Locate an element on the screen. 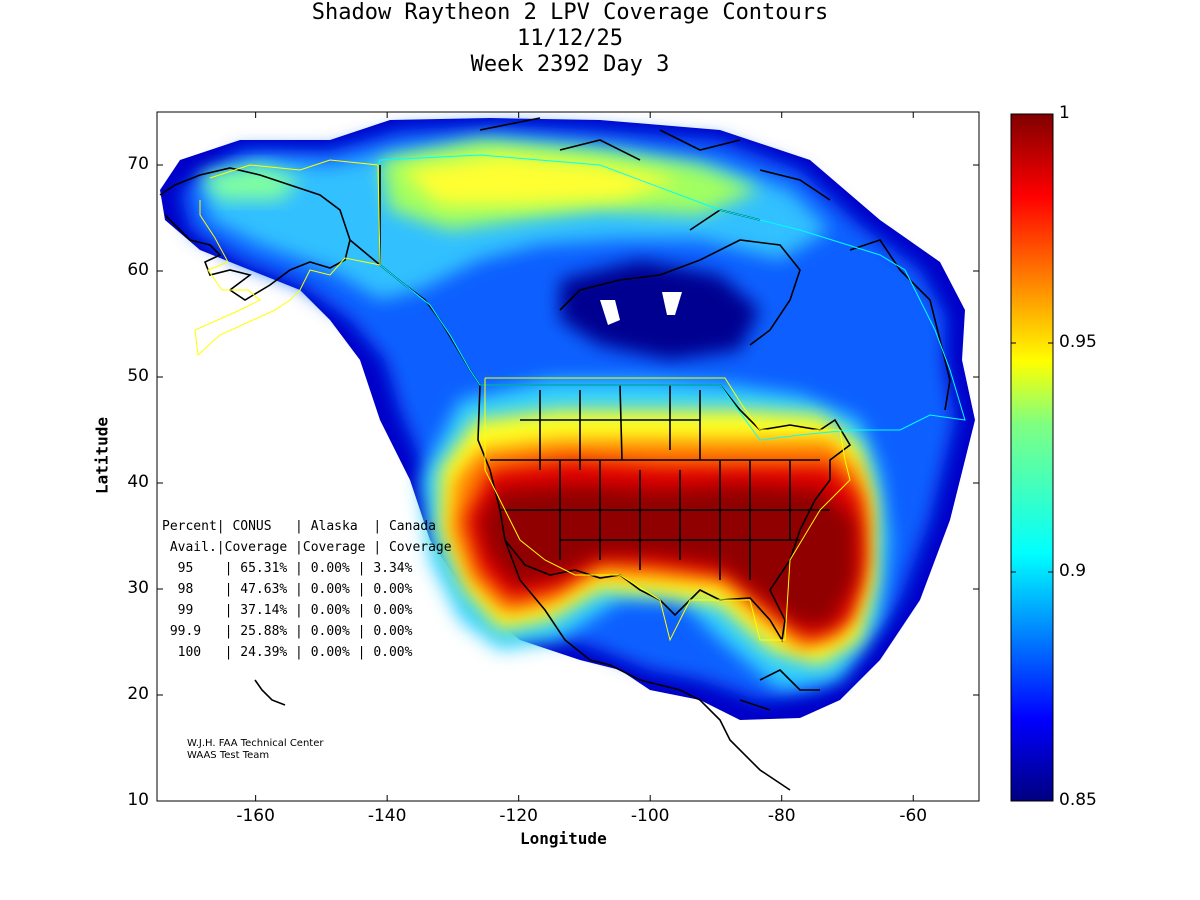 This screenshot has width=1200, height=900. colorbar-tick-label: 0.95 is located at coordinates (1078, 342).